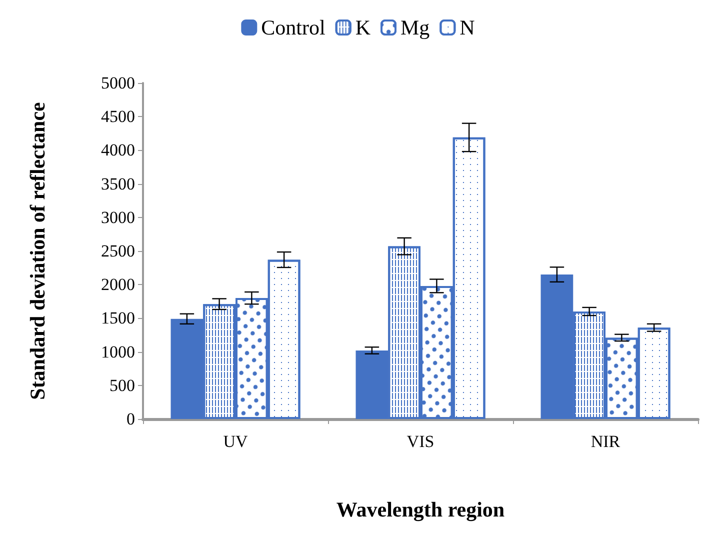 This screenshot has height=533, width=716. Describe the element at coordinates (118, 352) in the screenshot. I see `y-tick-label: 1000` at that location.